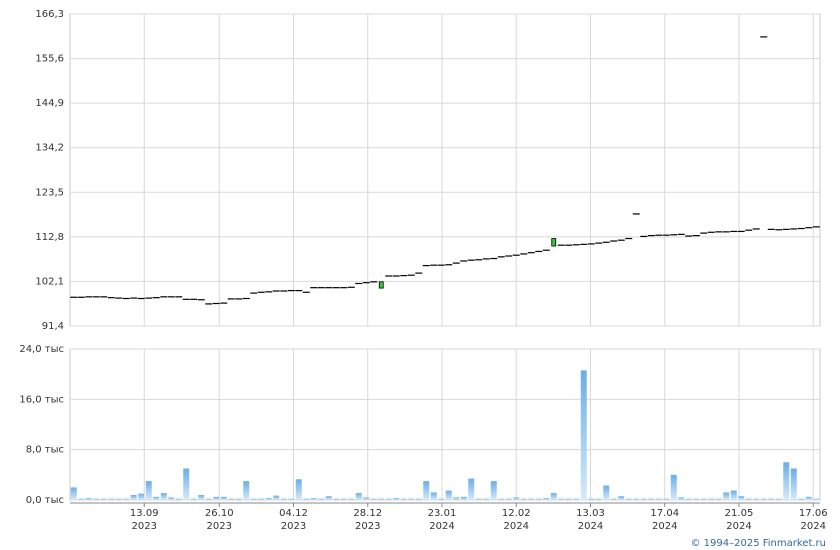  Describe the element at coordinates (664, 513) in the screenshot. I see `x-tick-label: 17.04` at that location.